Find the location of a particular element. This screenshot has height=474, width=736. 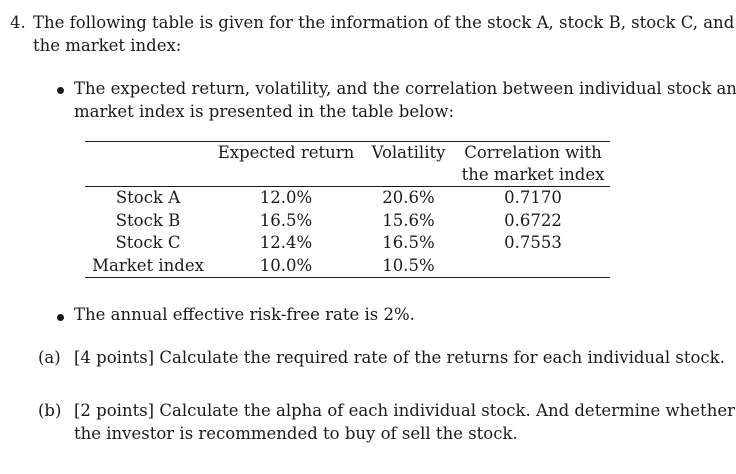

header-expected-return: Expected return is located at coordinates (286, 152).